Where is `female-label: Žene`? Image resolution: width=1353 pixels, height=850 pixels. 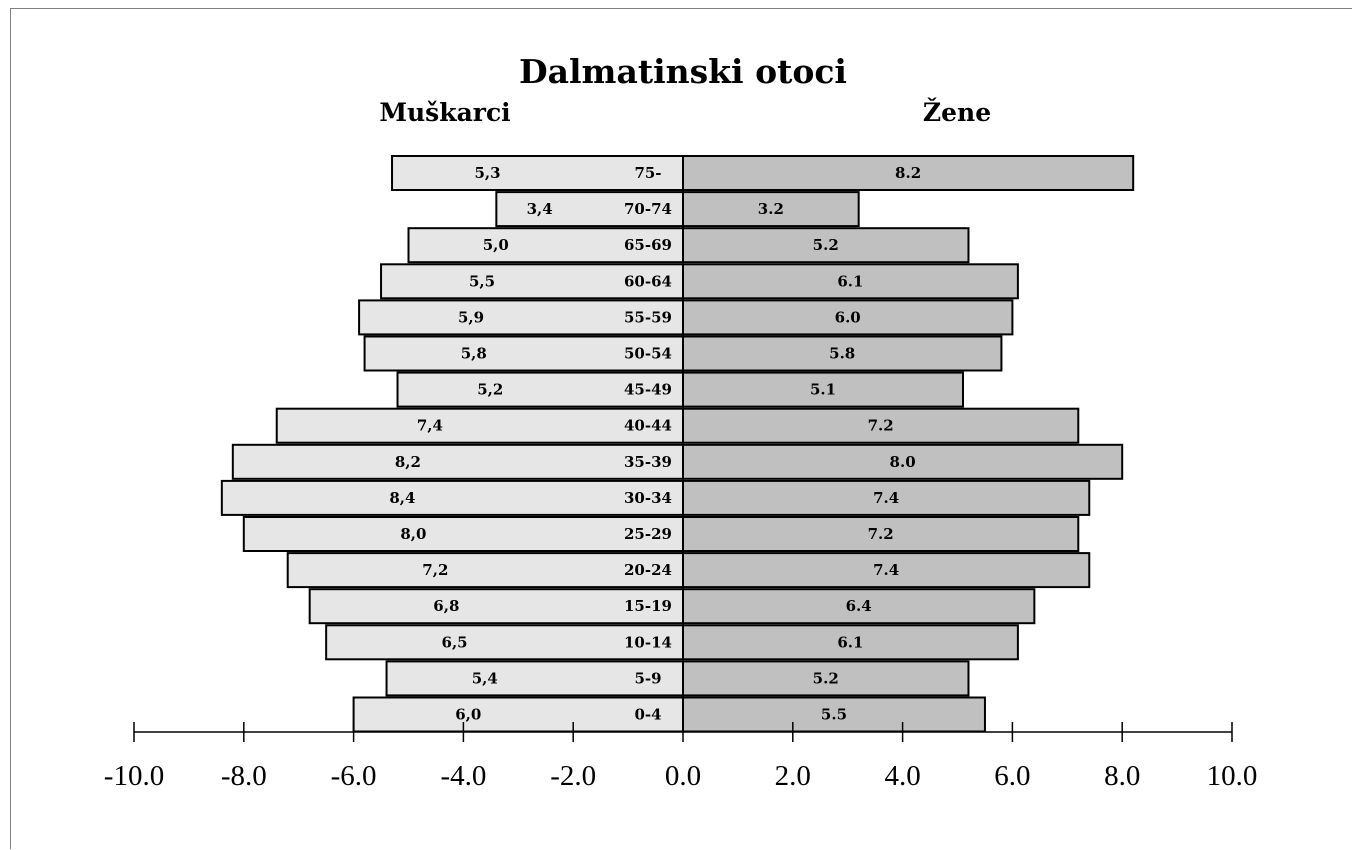
female-label: Žene is located at coordinates (957, 112).